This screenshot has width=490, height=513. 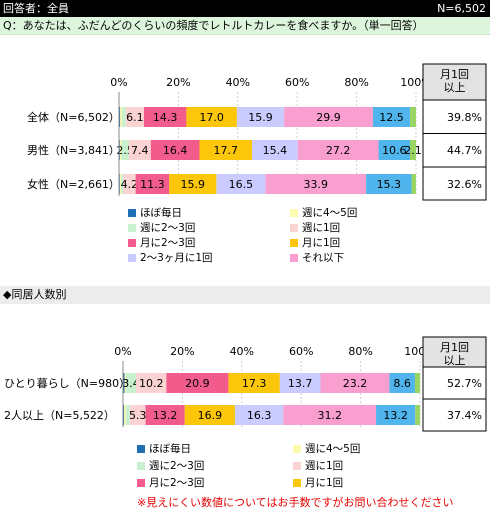 What do you see at coordinates (242, 351) in the screenshot?
I see `x-tick-label: 40%` at bounding box center [242, 351].